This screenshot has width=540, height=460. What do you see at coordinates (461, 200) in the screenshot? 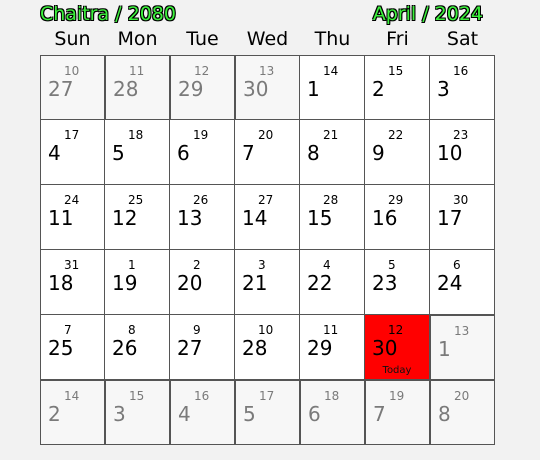
I see `bs-date: 30` at bounding box center [461, 200].